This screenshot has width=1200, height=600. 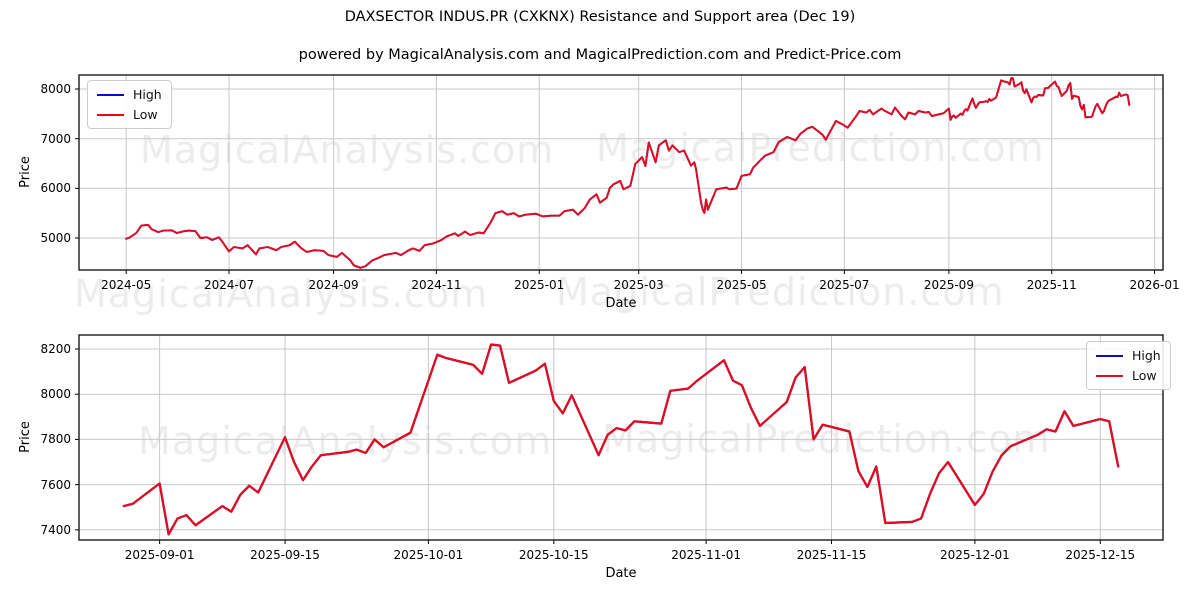 I want to click on x-tick-label: 2025-09-15, so click(x=285, y=555).